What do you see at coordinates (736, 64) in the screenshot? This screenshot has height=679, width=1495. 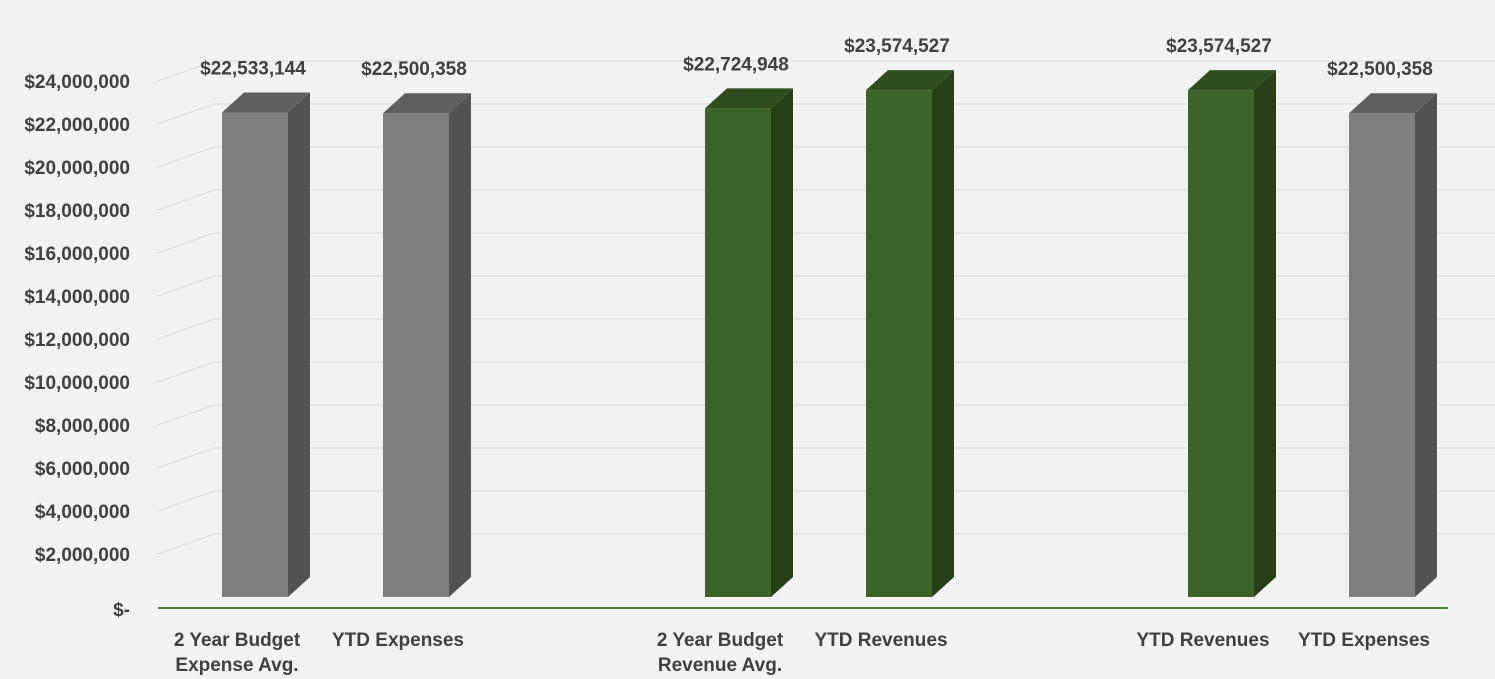 I see `data-label: $22,724,948` at bounding box center [736, 64].